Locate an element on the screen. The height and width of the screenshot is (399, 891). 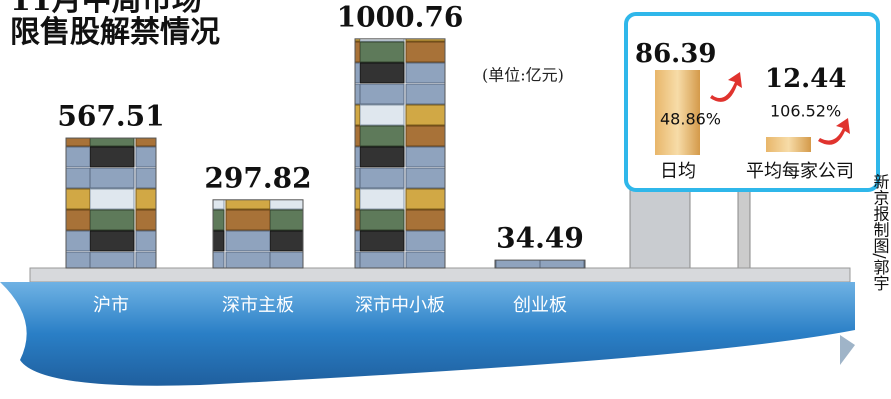
bridge is located at coordinates (660, 232).